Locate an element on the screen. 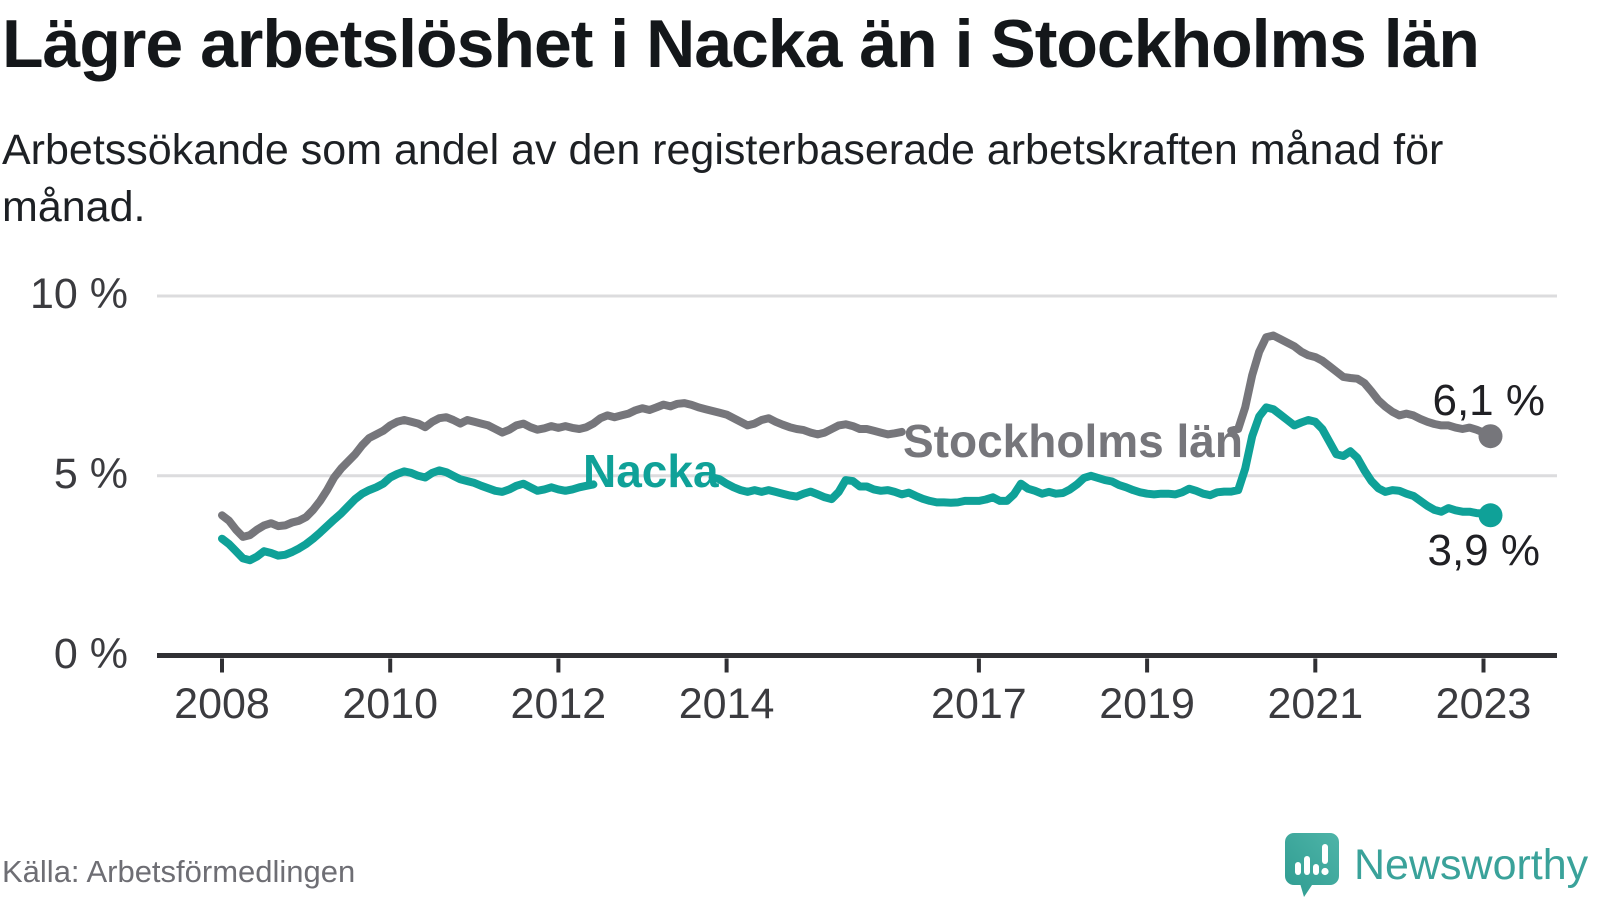  newsworthy-logo-icon is located at coordinates (1312, 865).